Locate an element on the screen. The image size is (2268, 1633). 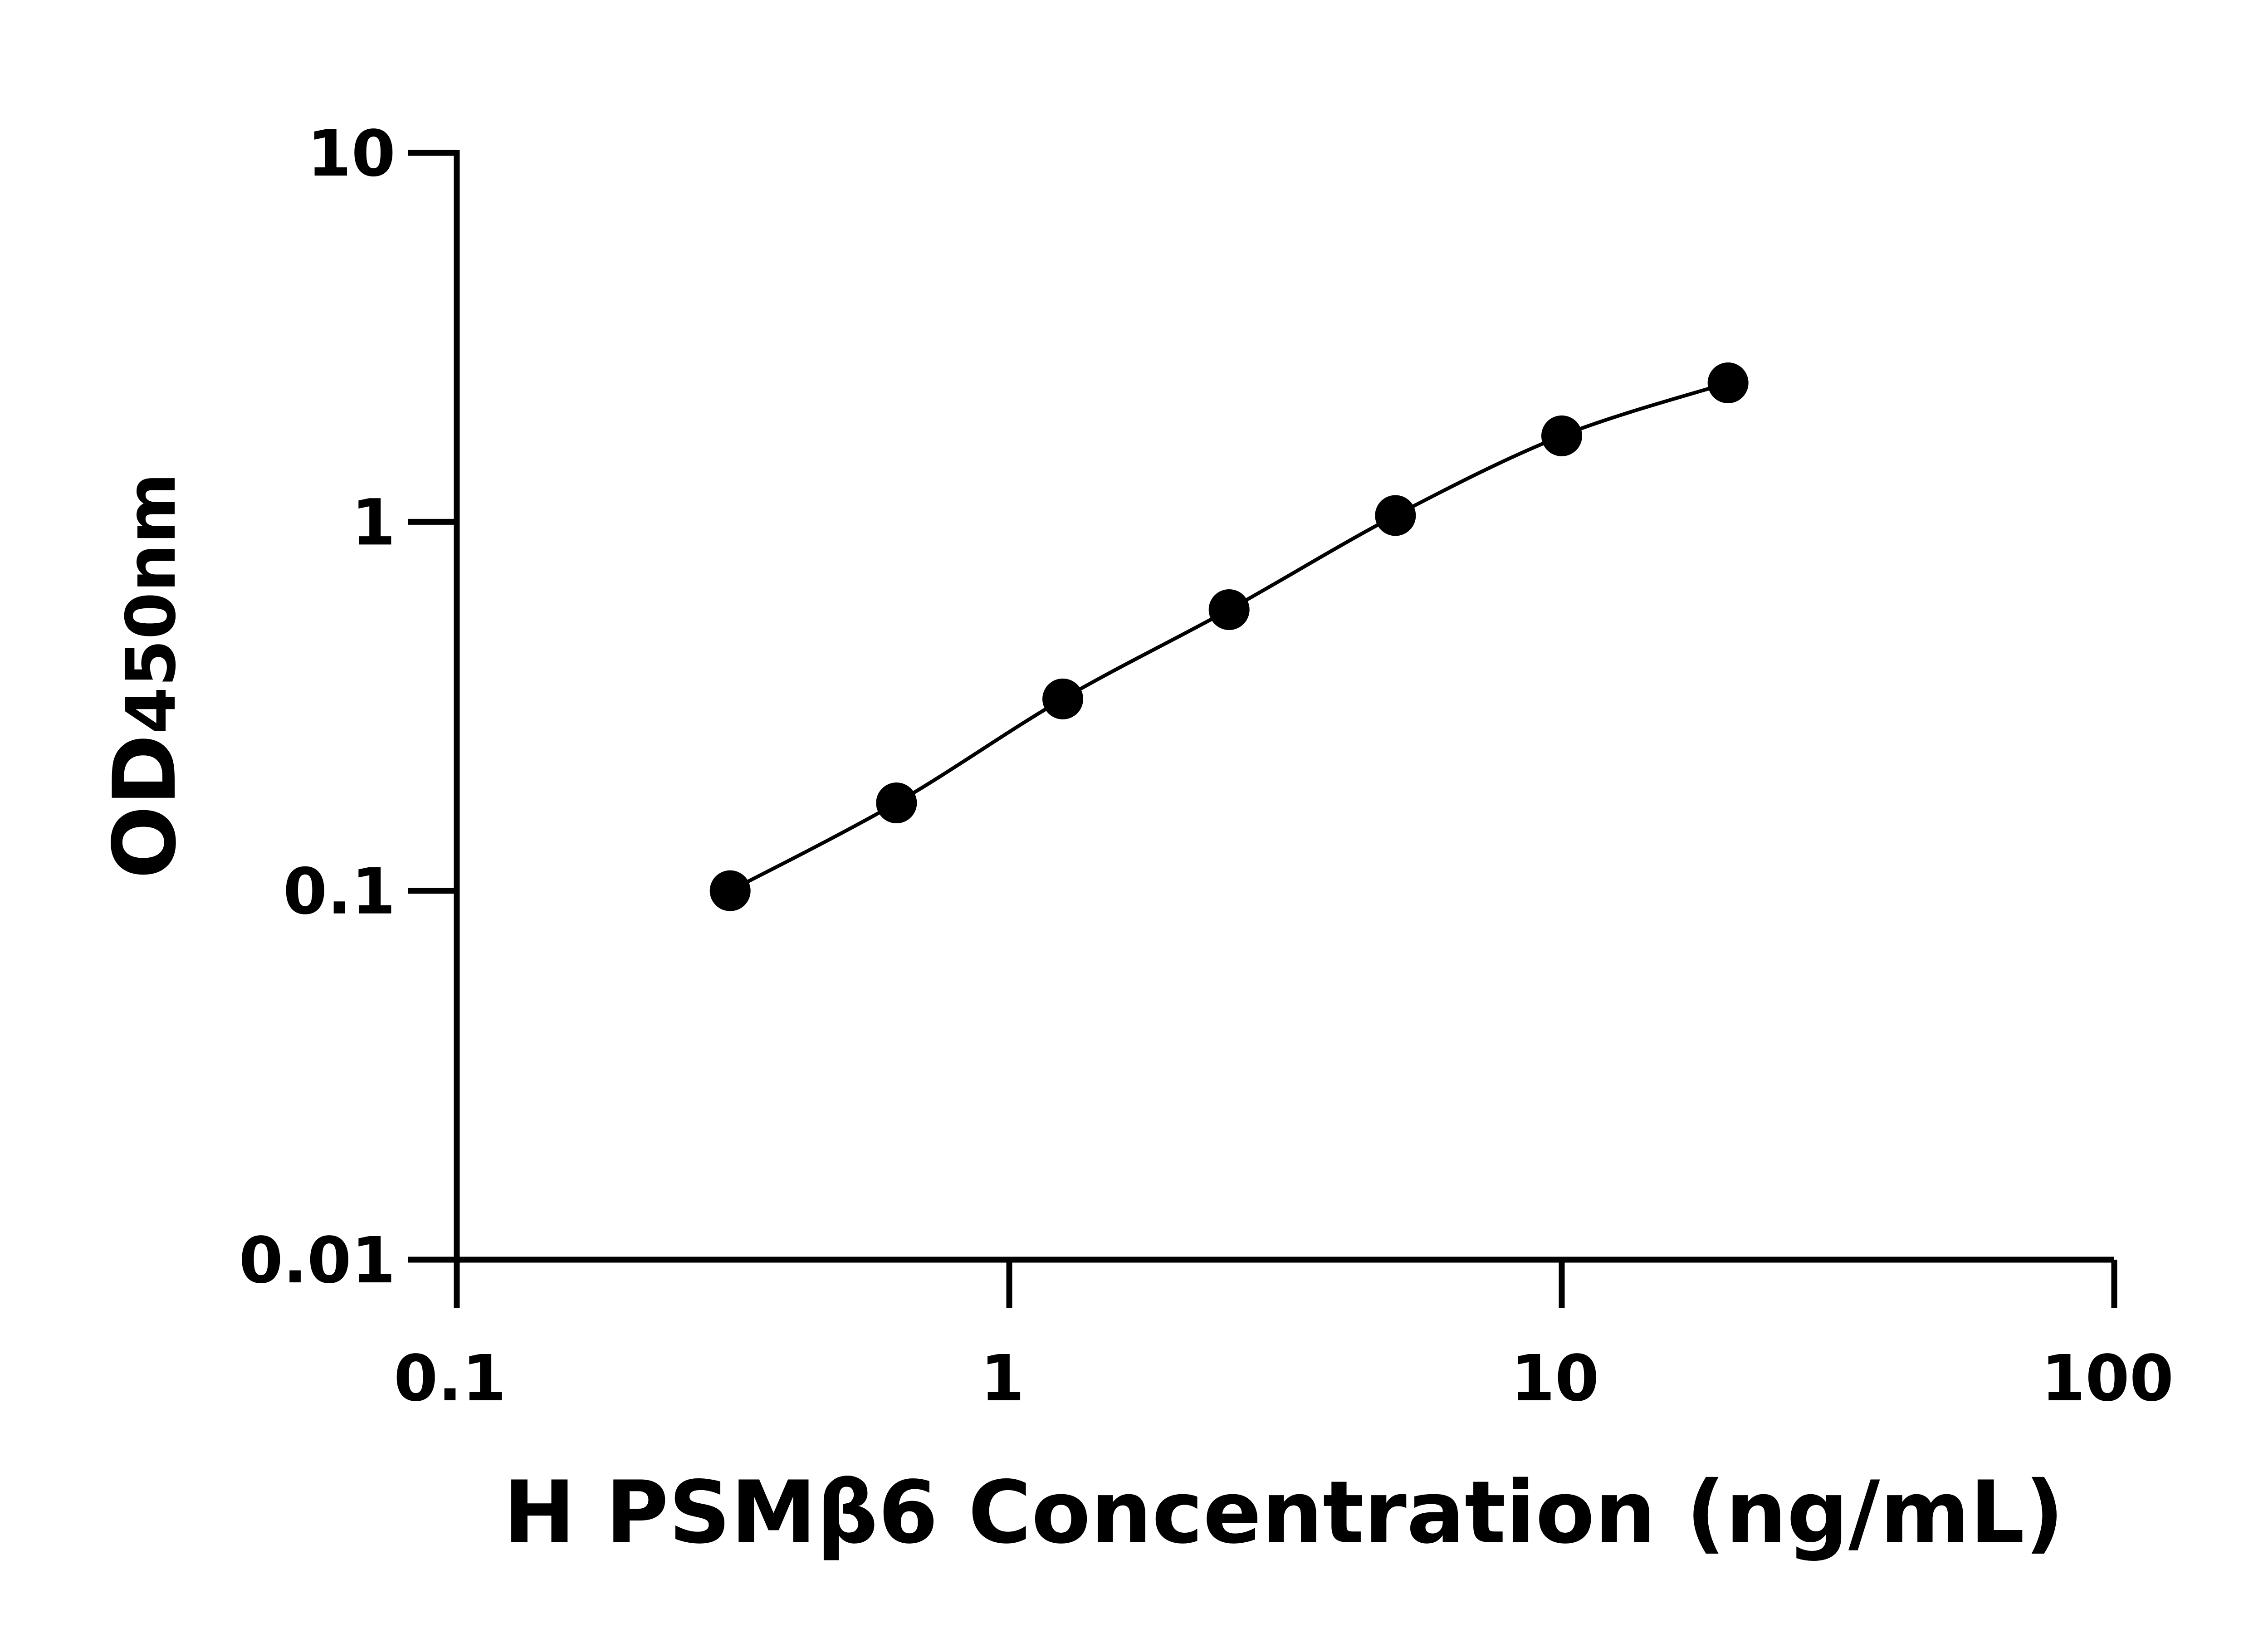
y-tick-label: 10 is located at coordinates (352, 154).